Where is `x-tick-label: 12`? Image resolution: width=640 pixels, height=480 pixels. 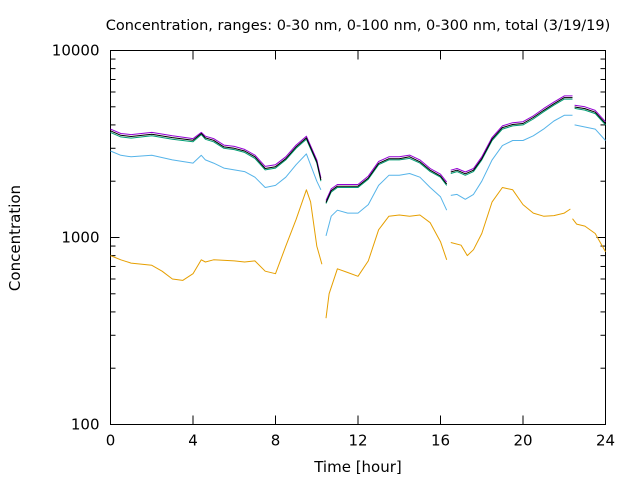 x-tick-label: 12 is located at coordinates (357, 441).